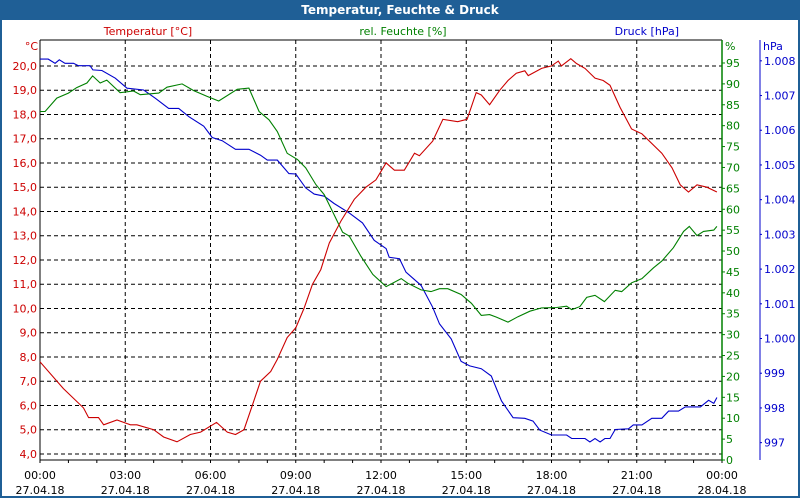 This screenshot has height=500, width=800. Describe the element at coordinates (25, 163) in the screenshot. I see `temperature-tick-label: 16,0` at that location.